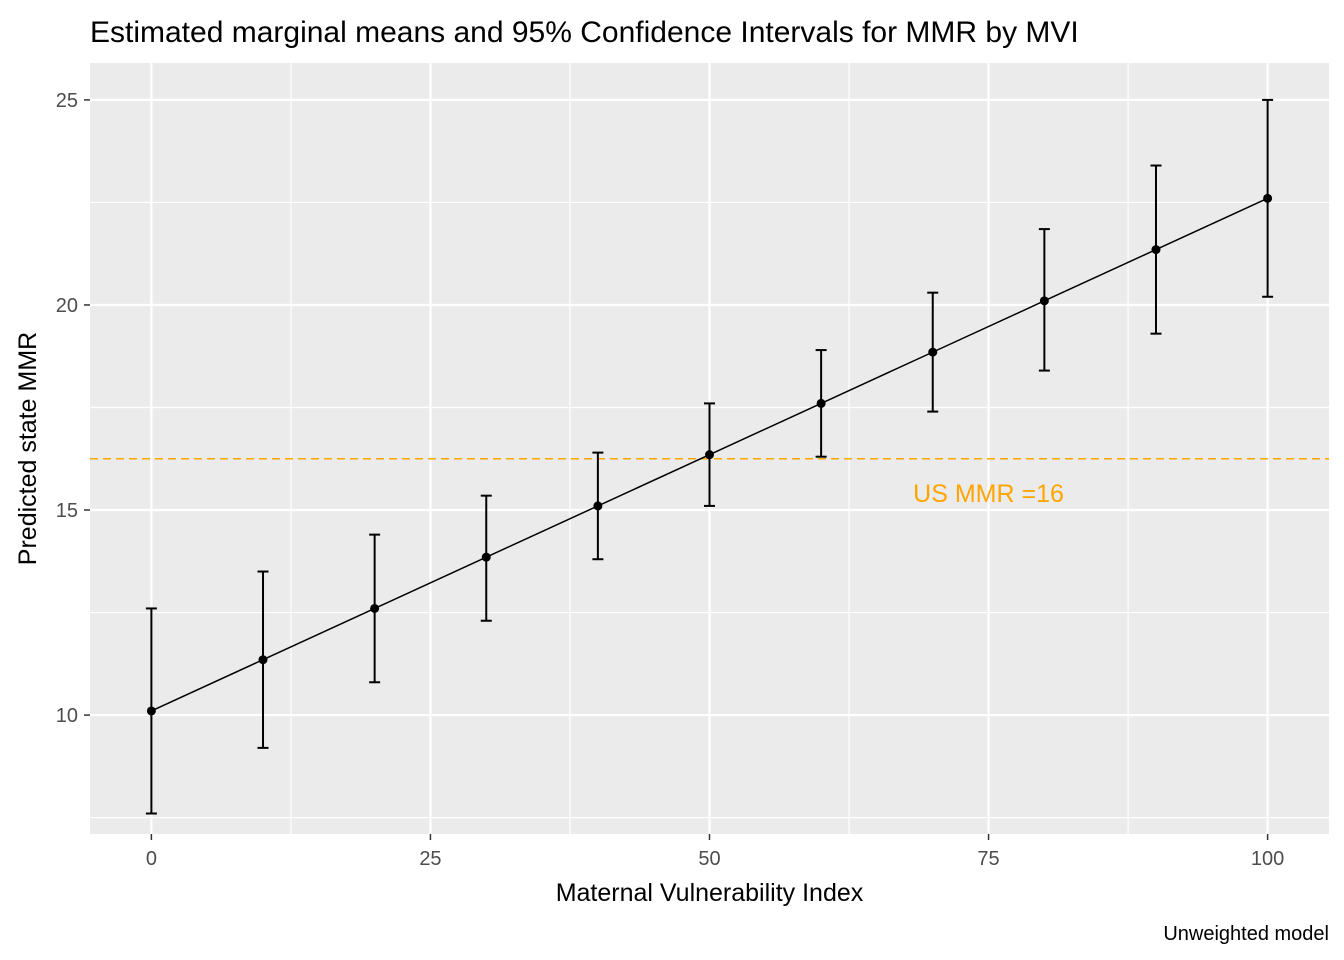  I want to click on caption: Unweighted model, so click(1246, 934).